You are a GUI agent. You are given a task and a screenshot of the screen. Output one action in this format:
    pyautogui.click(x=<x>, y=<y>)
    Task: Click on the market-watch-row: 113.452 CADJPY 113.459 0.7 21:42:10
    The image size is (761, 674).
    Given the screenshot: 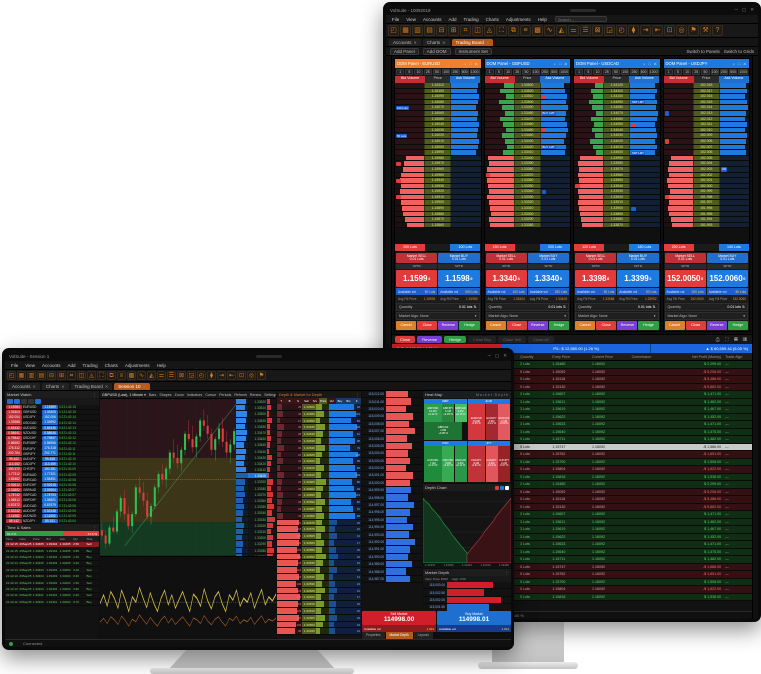 What is the action you would take?
    pyautogui.click(x=52, y=464)
    